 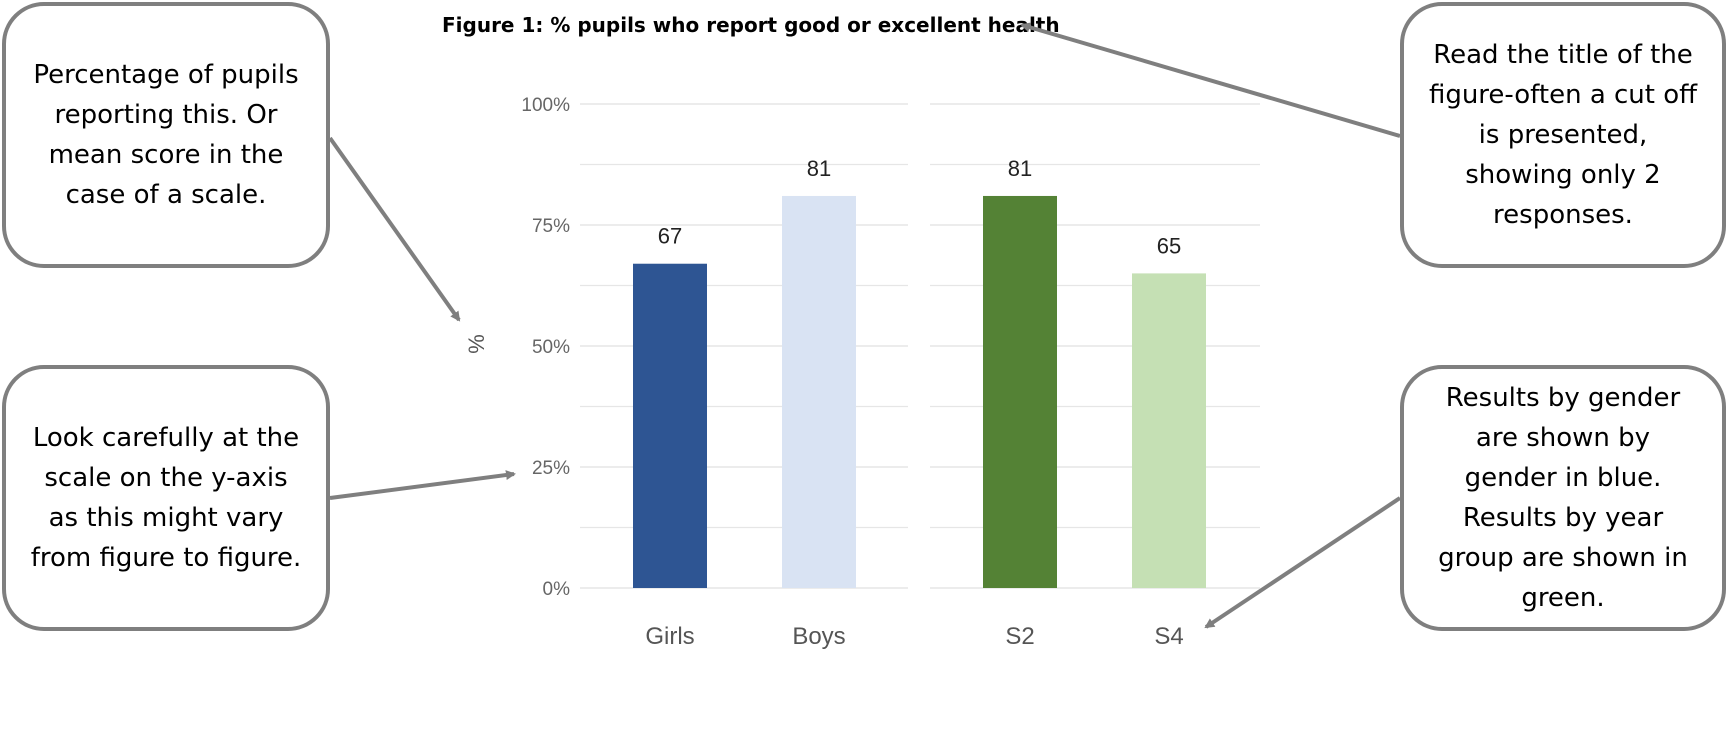 What do you see at coordinates (914, 636) in the screenshot?
I see `category-labels: Girls Boys S2 S4` at bounding box center [914, 636].